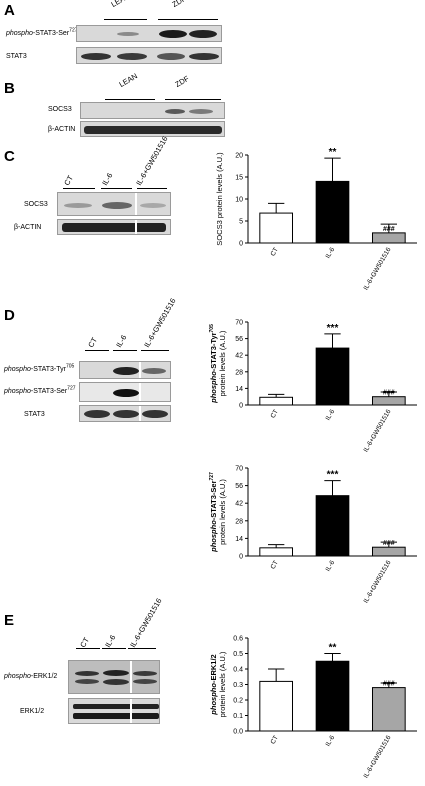 The image size is (425, 786). I want to click on y-tick-label: 20, so click(239, 156).